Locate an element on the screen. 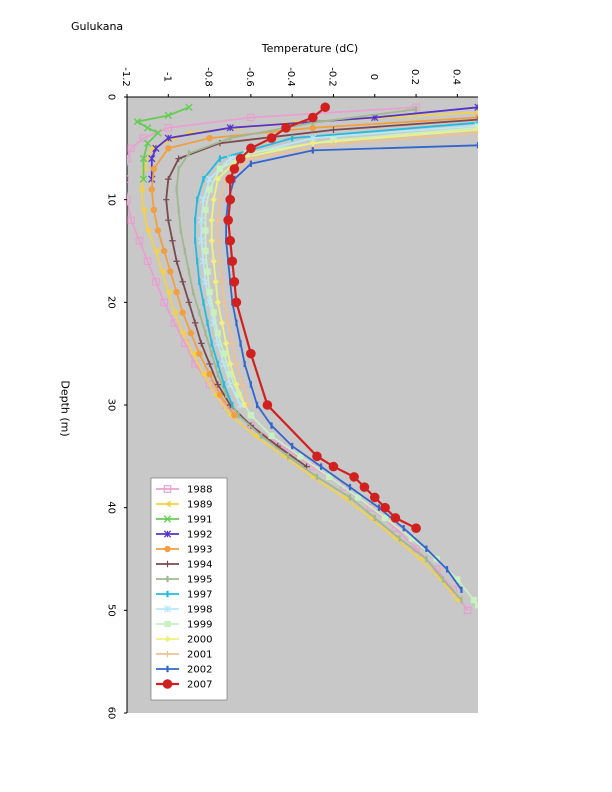  station-name: Gulukana is located at coordinates (97, 26).